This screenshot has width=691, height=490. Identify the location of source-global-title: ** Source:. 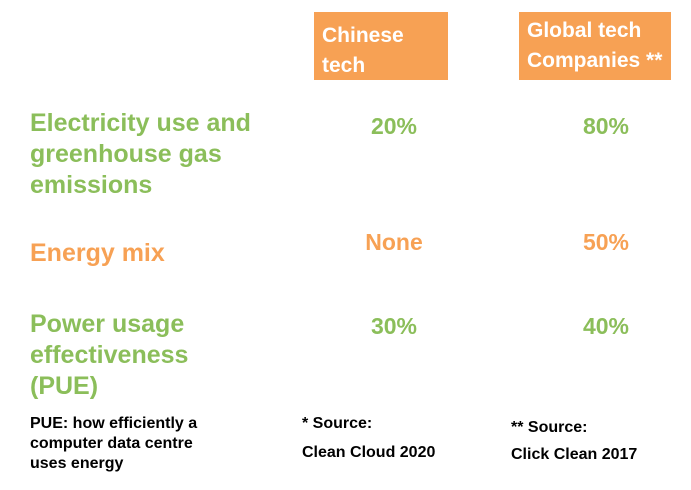
(549, 427).